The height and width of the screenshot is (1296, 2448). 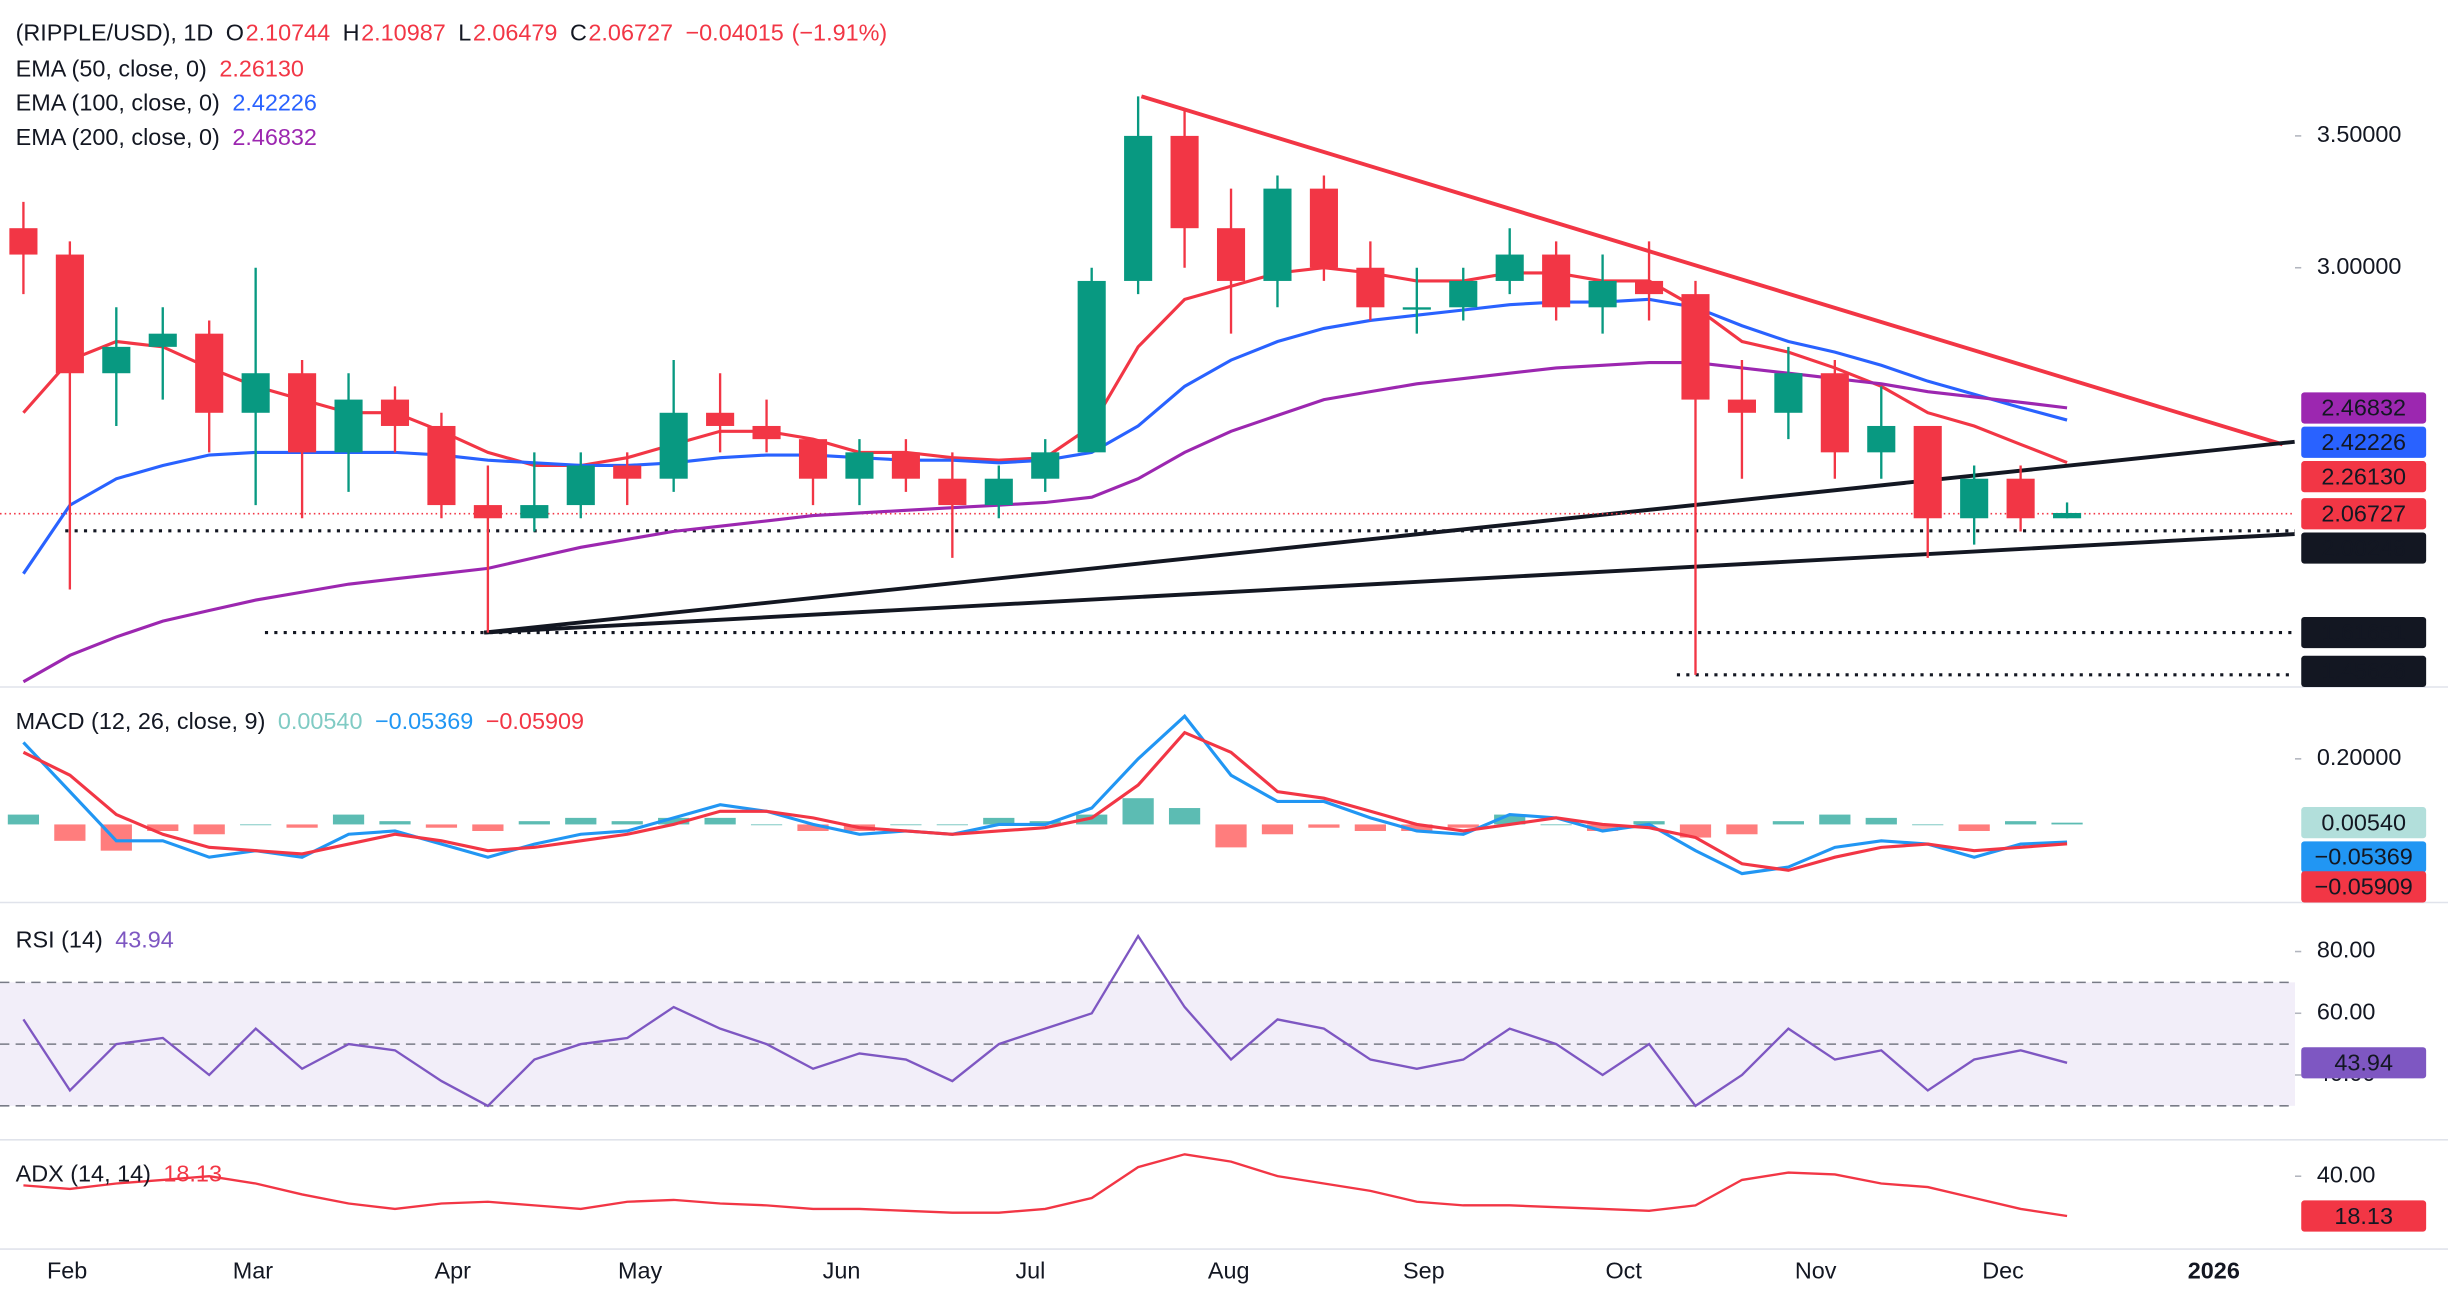 I want to click on x-tick-label: May, so click(x=640, y=1271).